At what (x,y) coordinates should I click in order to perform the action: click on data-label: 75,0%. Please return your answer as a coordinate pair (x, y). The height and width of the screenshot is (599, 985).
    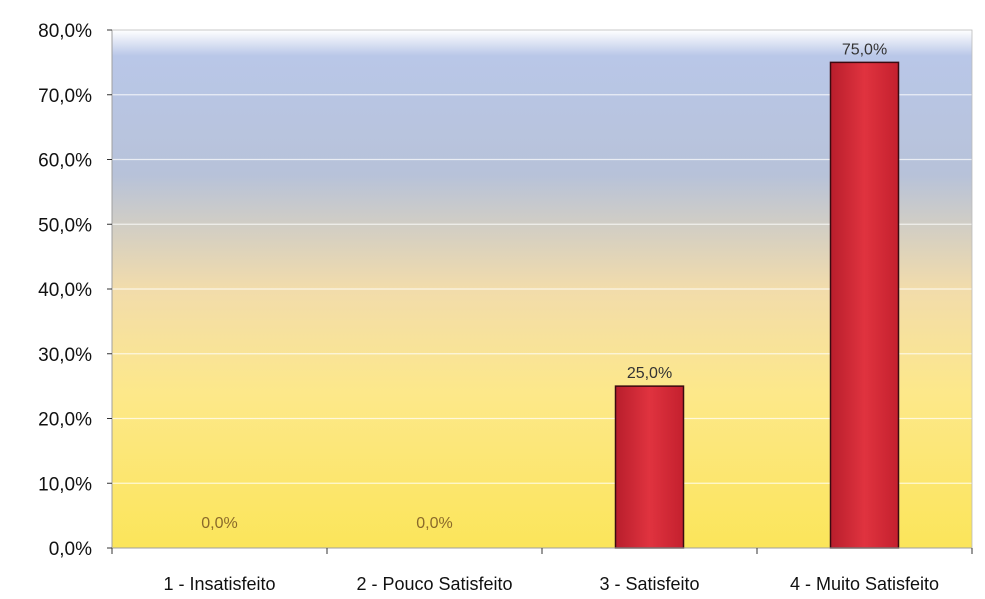
    Looking at the image, I should click on (864, 49).